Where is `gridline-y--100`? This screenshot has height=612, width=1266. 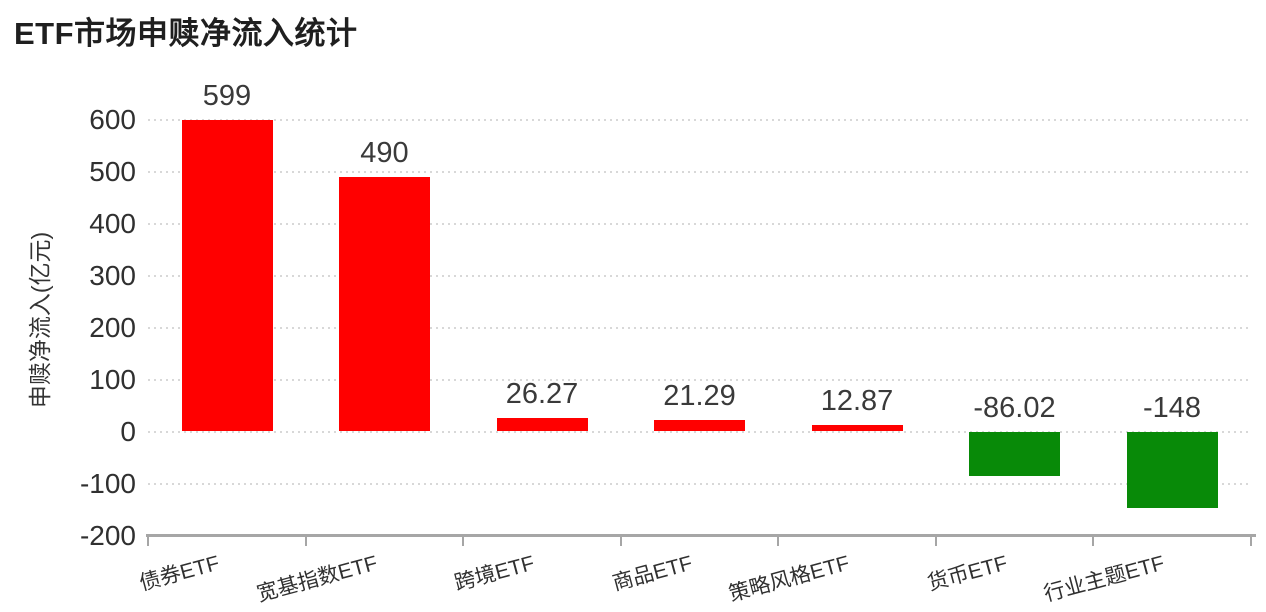
gridline-y--100 is located at coordinates (699, 483).